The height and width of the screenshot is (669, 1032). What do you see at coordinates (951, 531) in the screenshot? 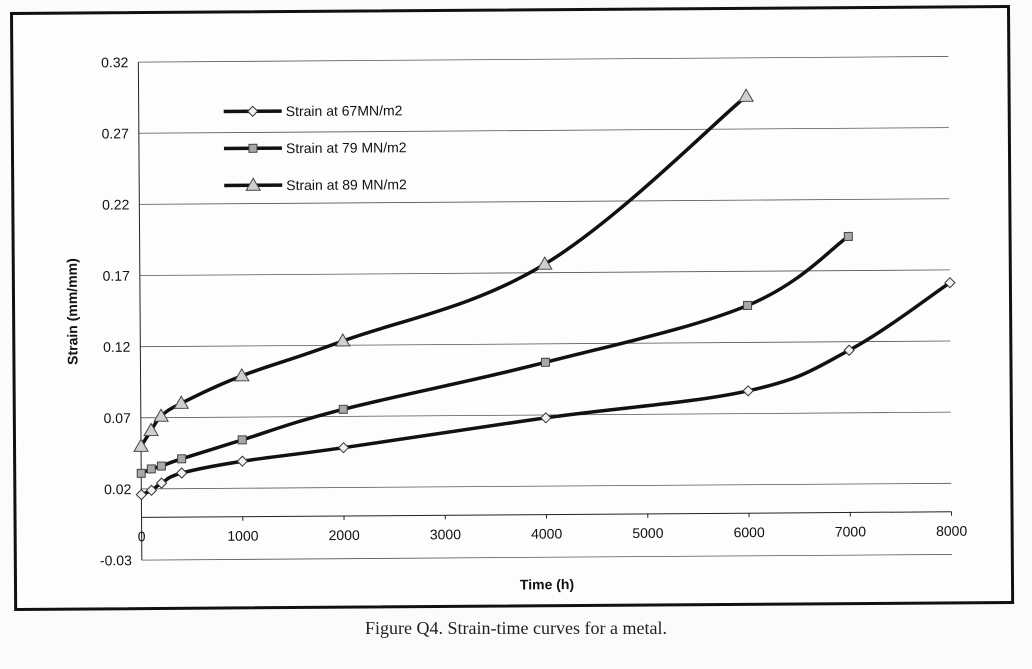
I see `x-tick-label: 8000` at bounding box center [951, 531].